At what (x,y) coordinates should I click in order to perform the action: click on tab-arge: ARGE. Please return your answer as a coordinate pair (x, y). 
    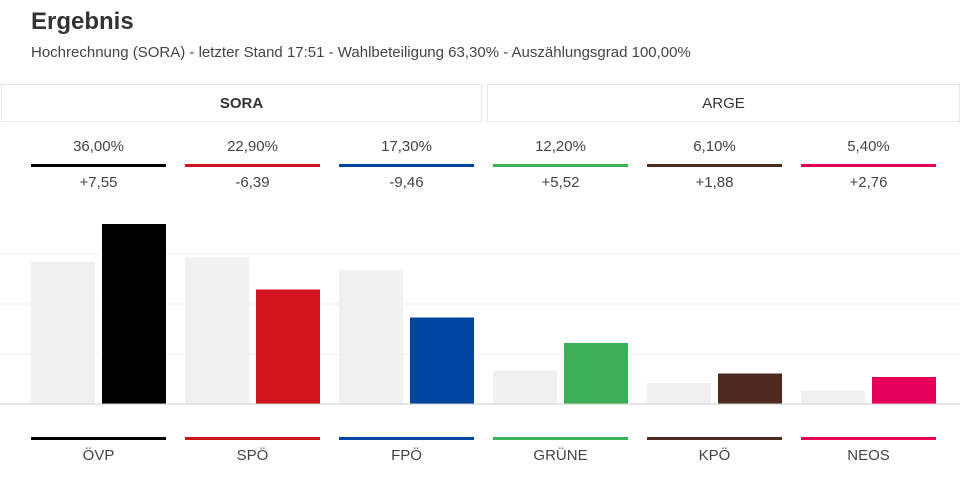
    Looking at the image, I should click on (723, 103).